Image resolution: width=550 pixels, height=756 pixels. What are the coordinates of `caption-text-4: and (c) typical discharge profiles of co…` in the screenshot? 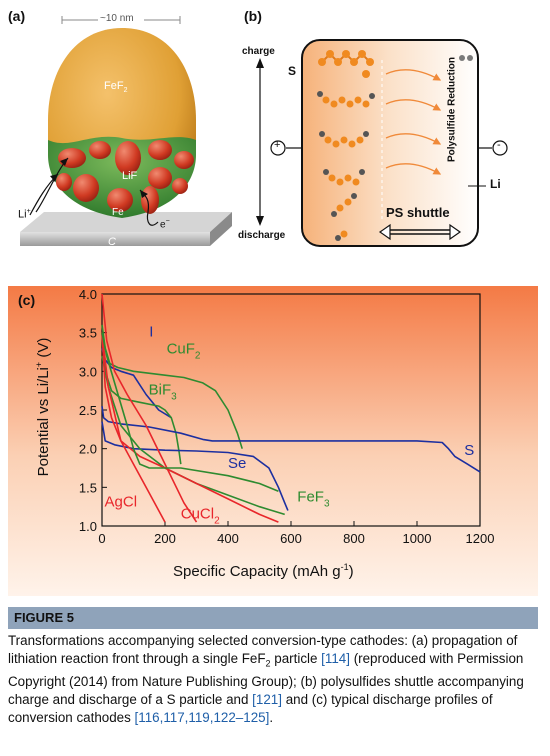 It's located at (250, 708).